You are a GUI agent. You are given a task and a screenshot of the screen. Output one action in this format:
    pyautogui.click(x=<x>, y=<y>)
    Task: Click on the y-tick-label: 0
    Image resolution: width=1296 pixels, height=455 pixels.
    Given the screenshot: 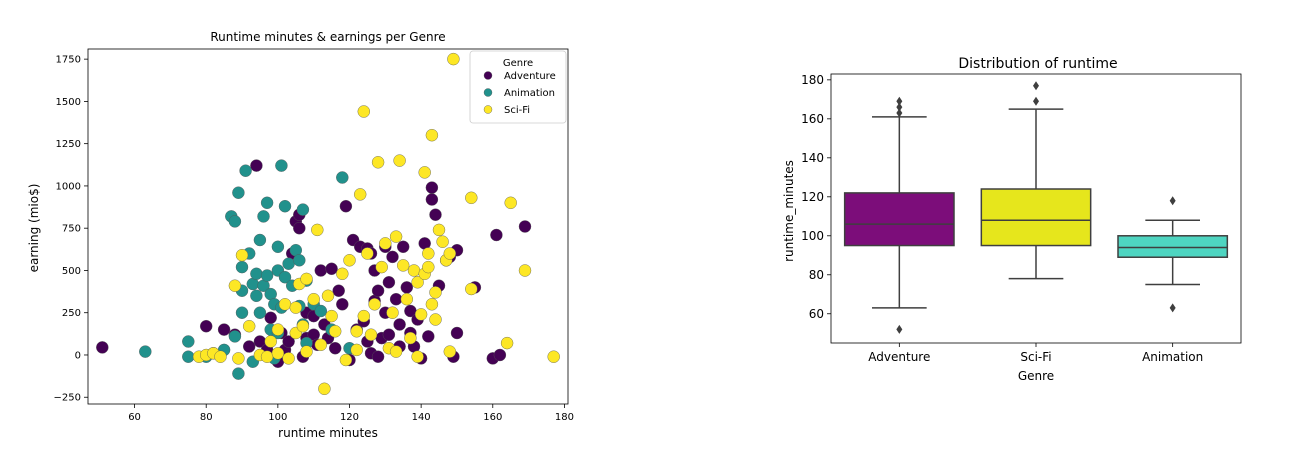 What is the action you would take?
    pyautogui.click(x=78, y=355)
    